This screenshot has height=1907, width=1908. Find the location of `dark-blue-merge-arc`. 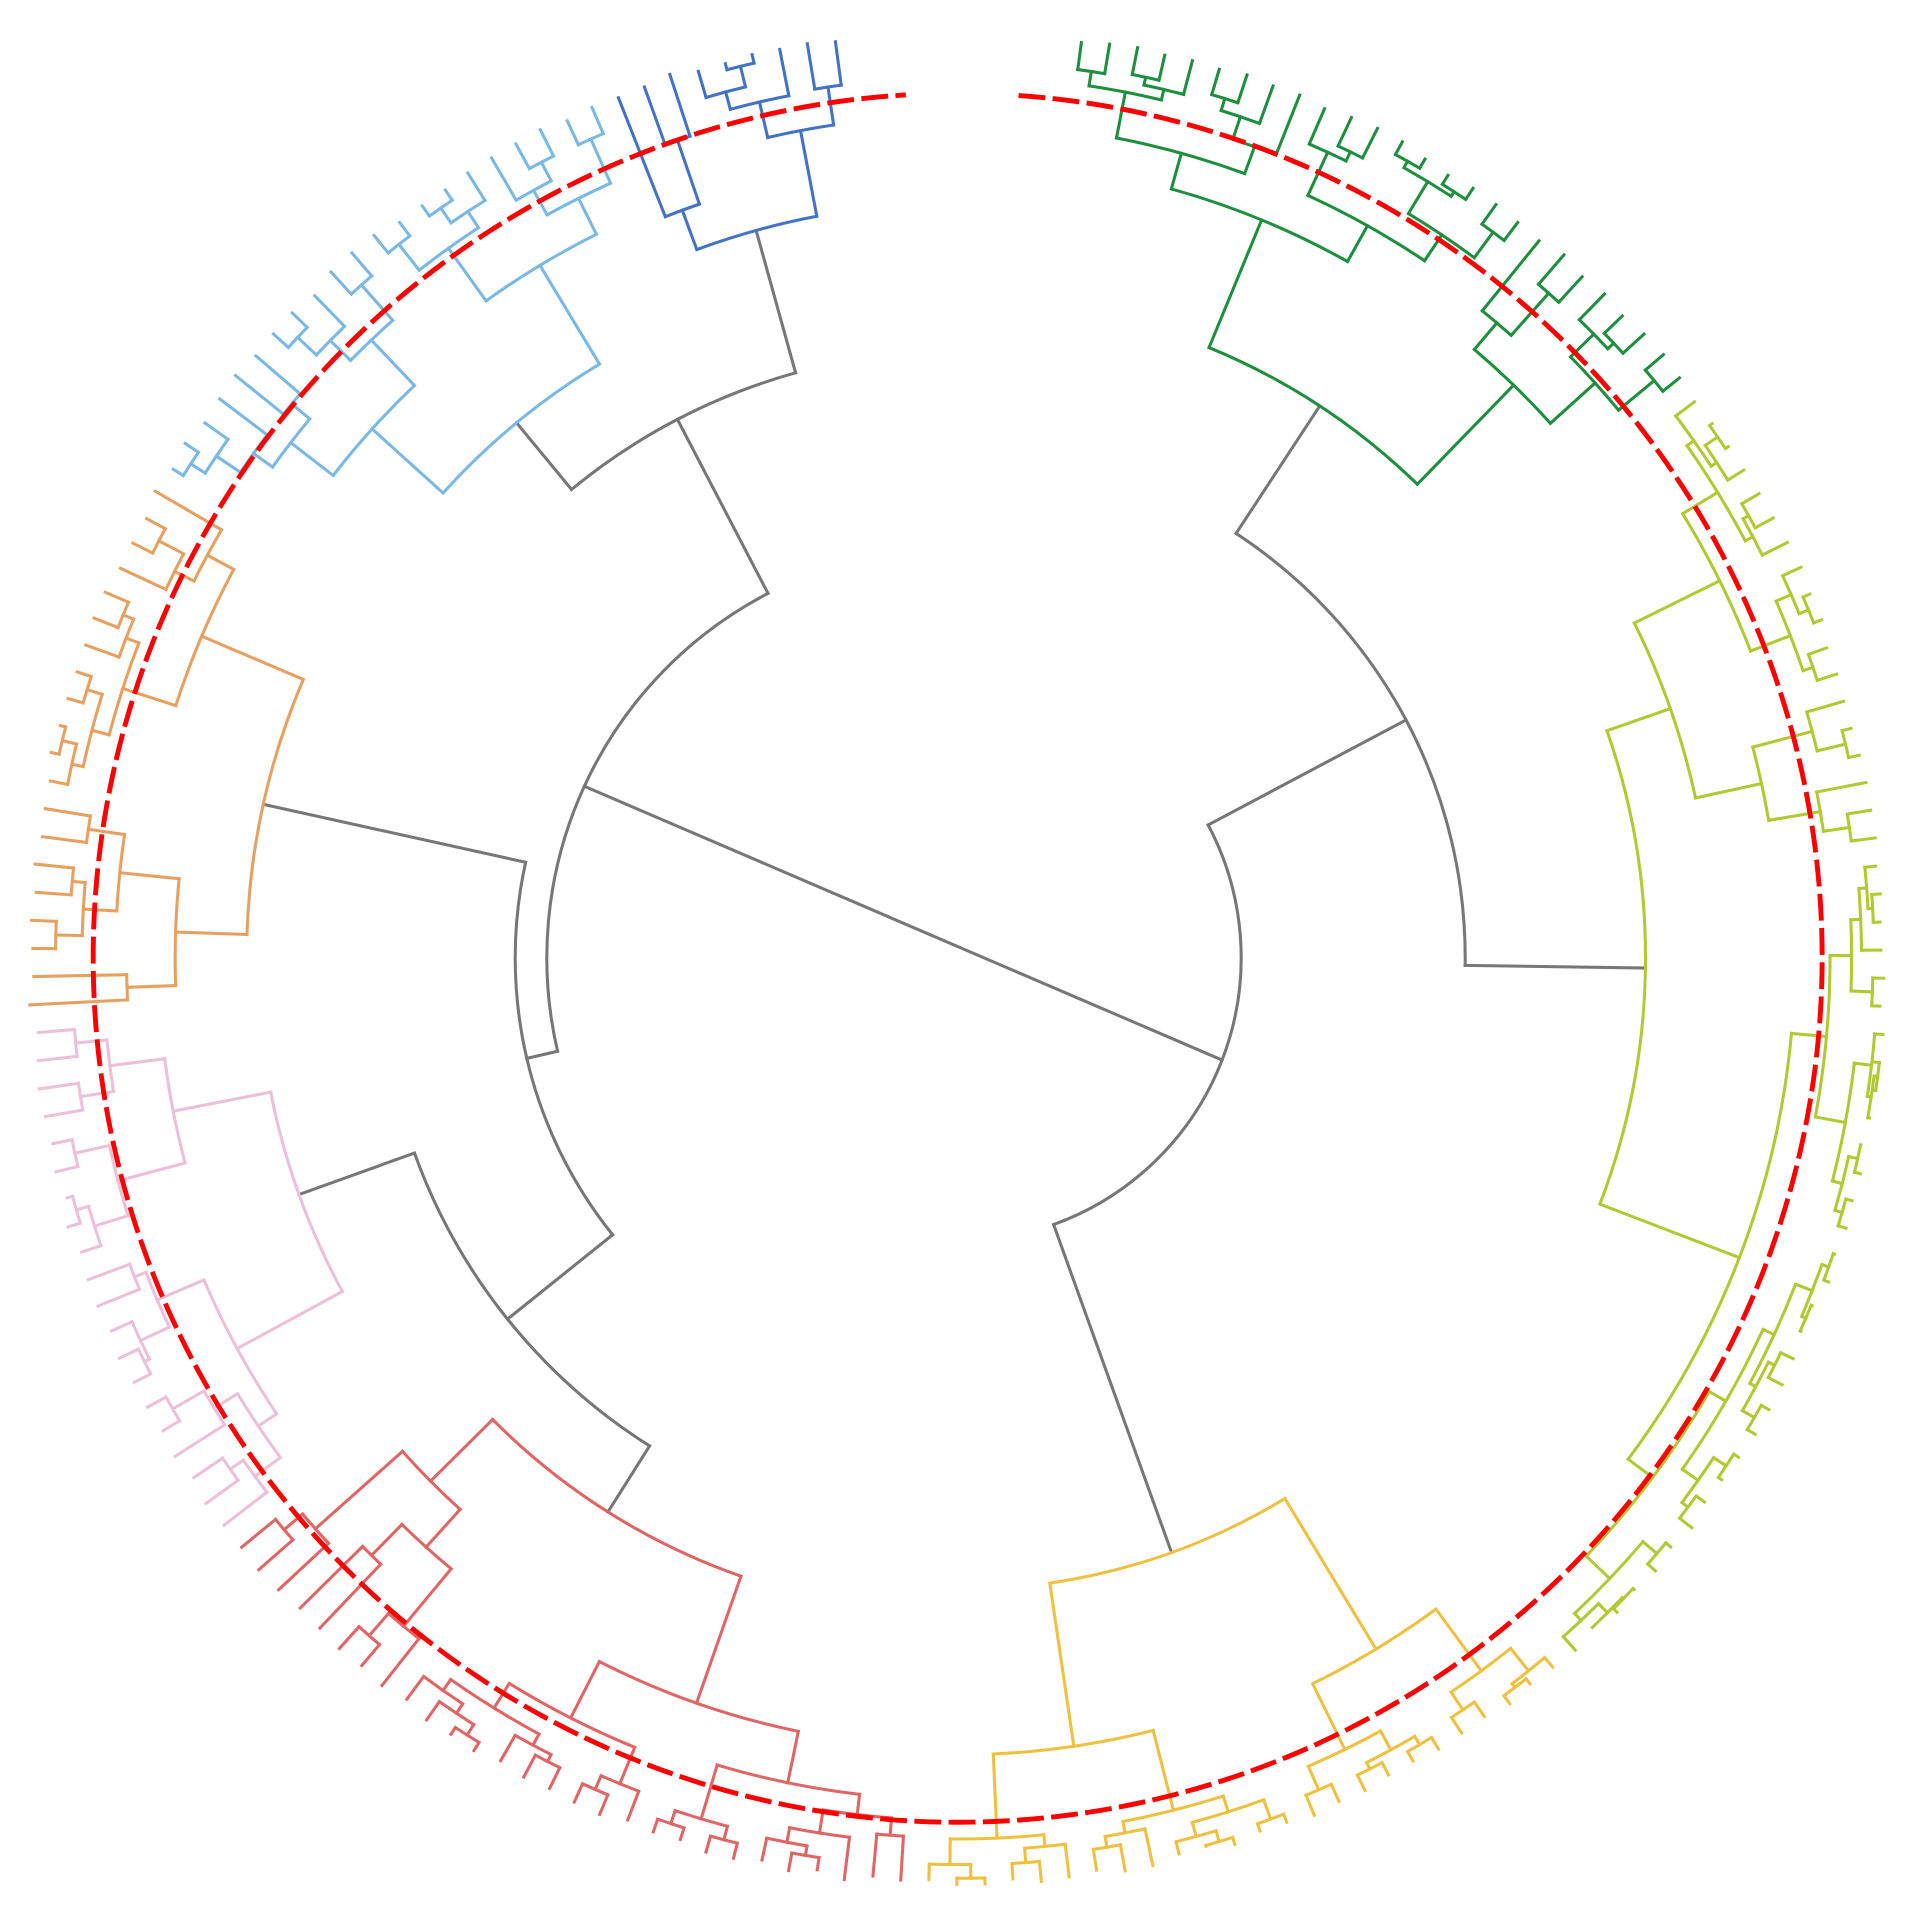

dark-blue-merge-arc is located at coordinates (756, 233).